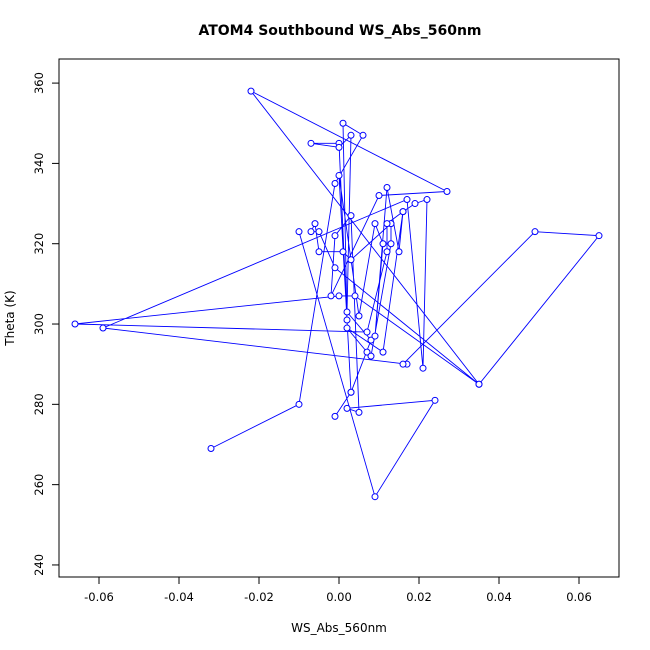 The width and height of the screenshot is (650, 650). Describe the element at coordinates (579, 597) in the screenshot. I see `x-tick-label: 0.06` at that location.